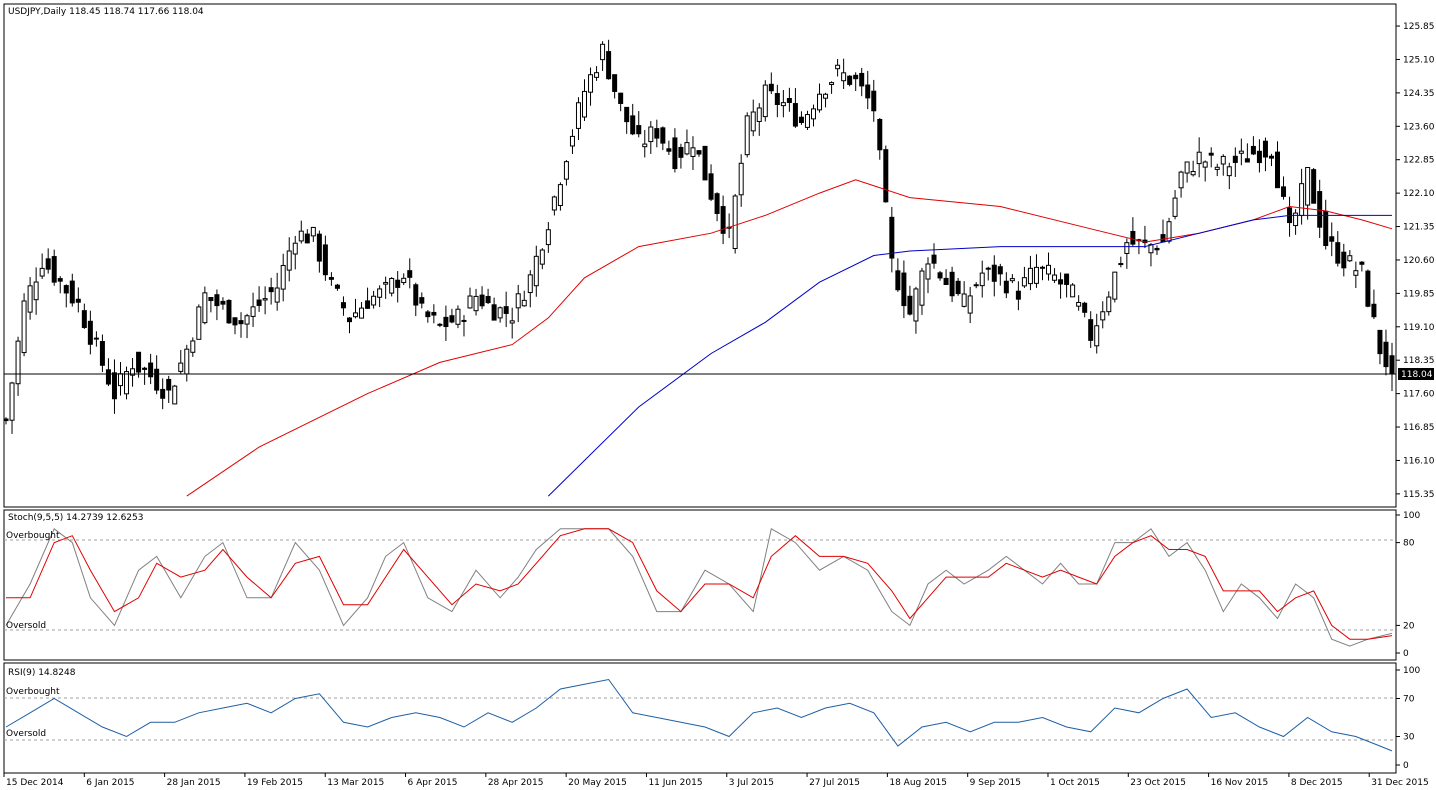  Describe the element at coordinates (1409, 544) in the screenshot. I see `stoch-tick-label: 80` at that location.